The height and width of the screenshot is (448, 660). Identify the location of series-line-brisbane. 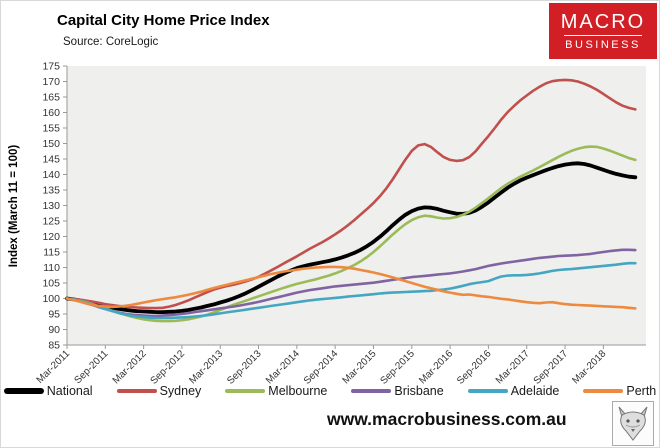
(351, 283).